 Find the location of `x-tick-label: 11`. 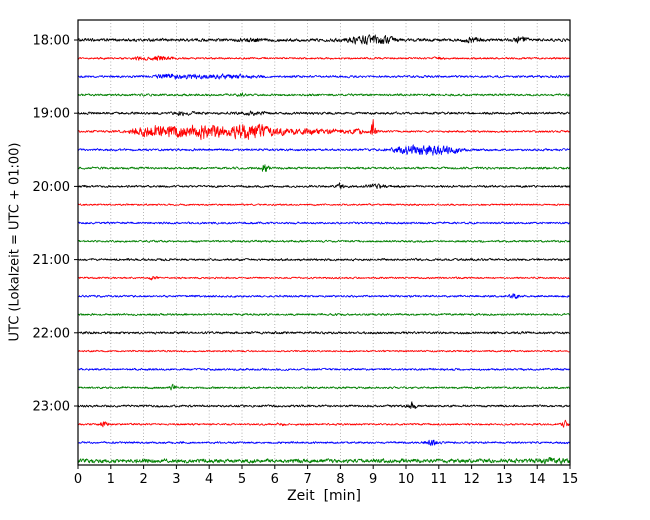

x-tick-label: 11 is located at coordinates (439, 479).